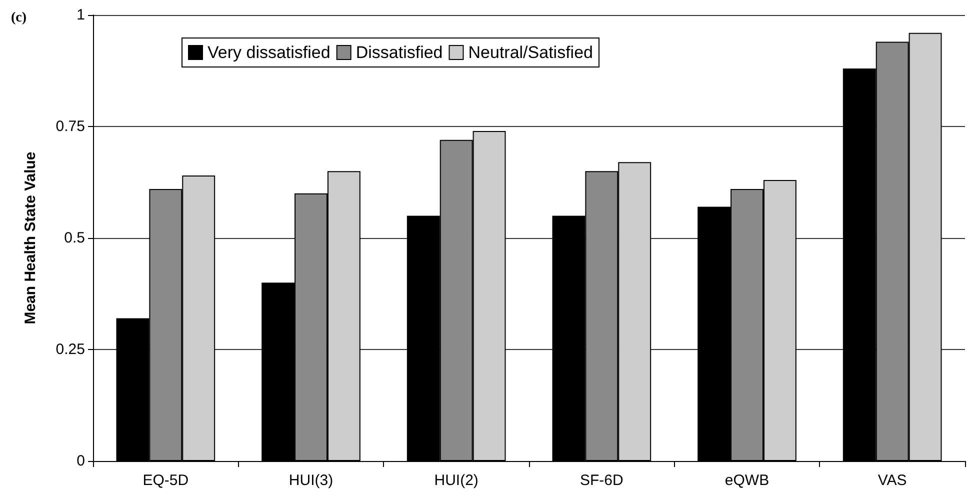 This screenshot has height=503, width=967. Describe the element at coordinates (165, 480) in the screenshot. I see `x-tick-label: EQ-5D` at that location.